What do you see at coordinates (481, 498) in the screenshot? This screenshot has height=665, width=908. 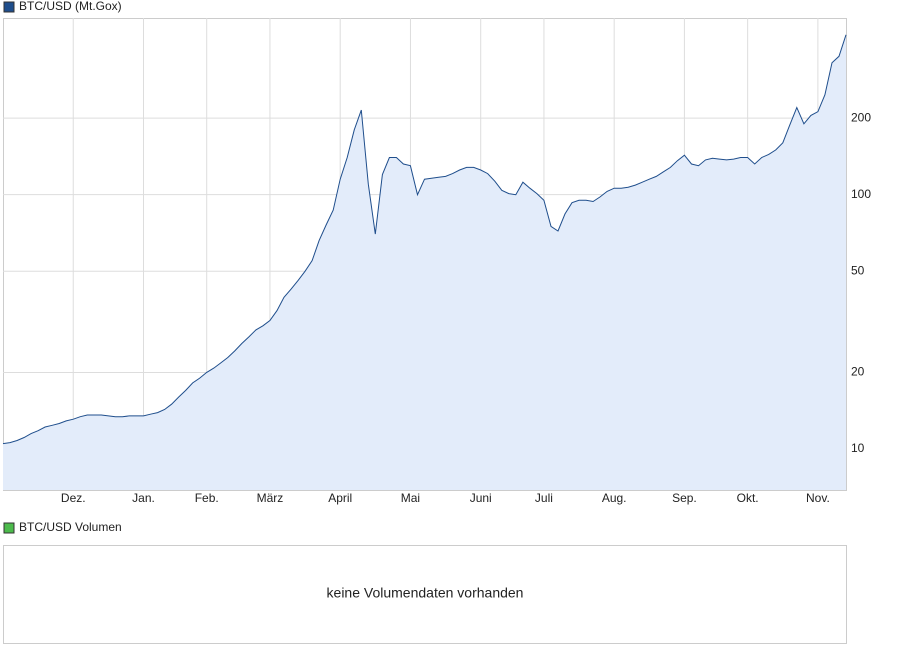 I see `x-tick-label: Juni` at bounding box center [481, 498].